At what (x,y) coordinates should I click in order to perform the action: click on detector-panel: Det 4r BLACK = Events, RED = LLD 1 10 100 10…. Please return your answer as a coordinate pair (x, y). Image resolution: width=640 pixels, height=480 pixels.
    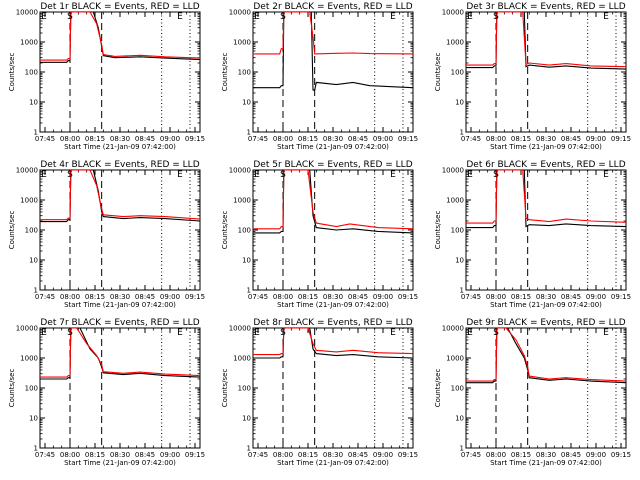
    Looking at the image, I should click on (106, 234).